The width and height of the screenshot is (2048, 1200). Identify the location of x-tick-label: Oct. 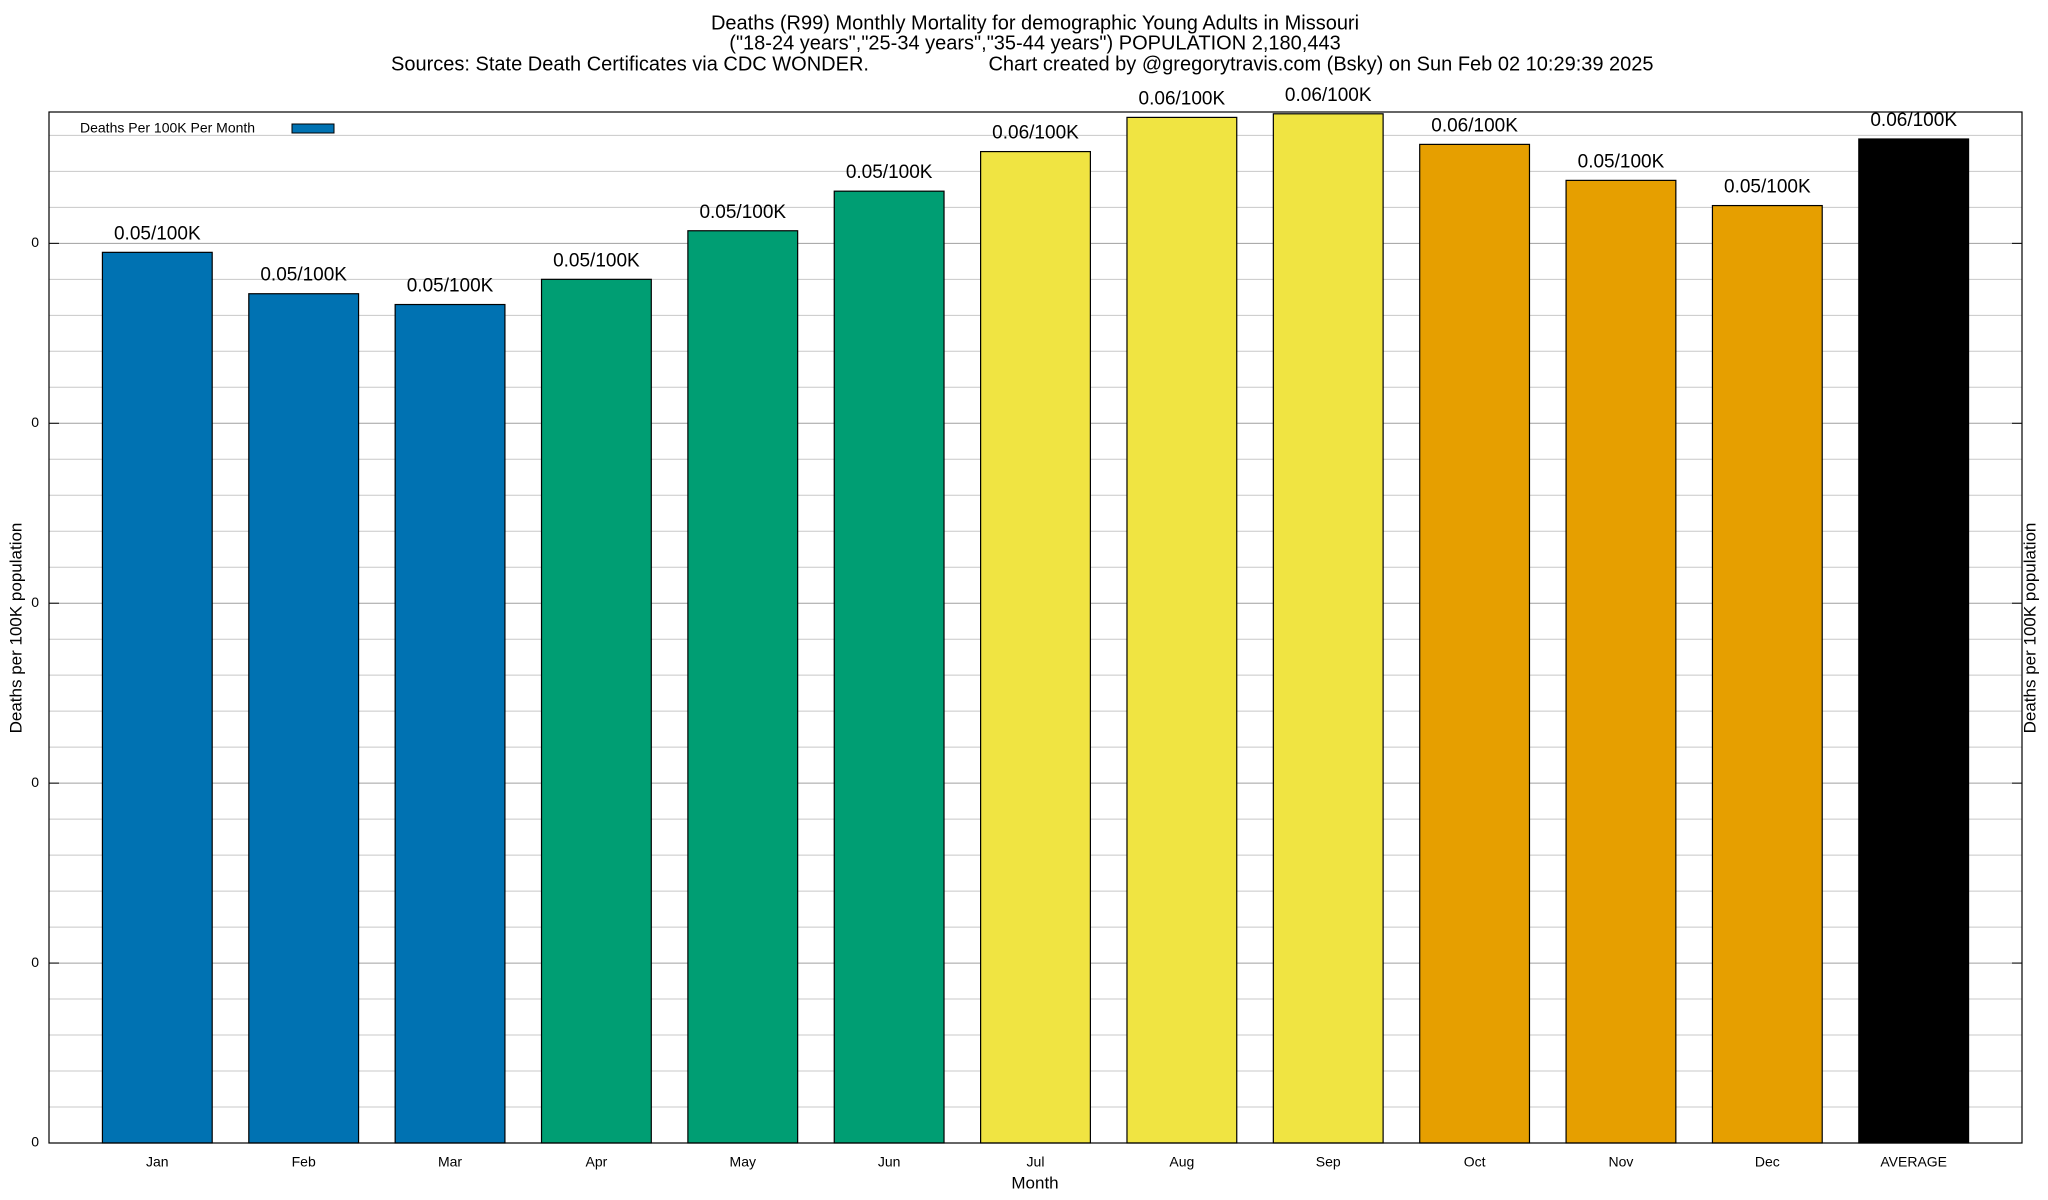
(1475, 1162).